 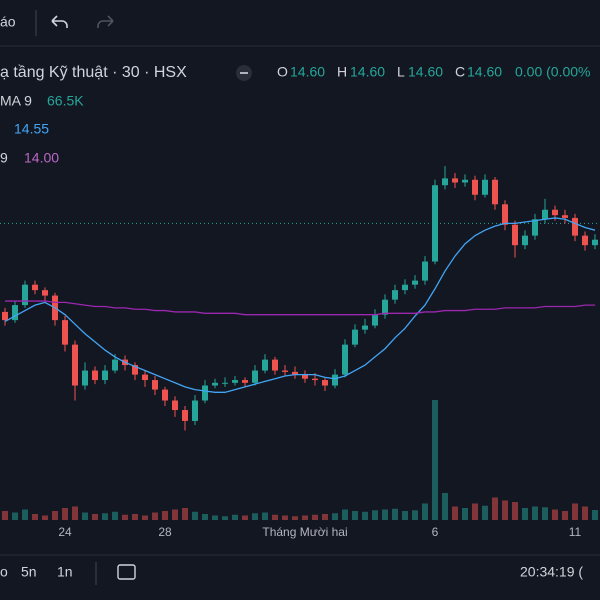 I want to click on ohlc-label: C, so click(x=460, y=72).